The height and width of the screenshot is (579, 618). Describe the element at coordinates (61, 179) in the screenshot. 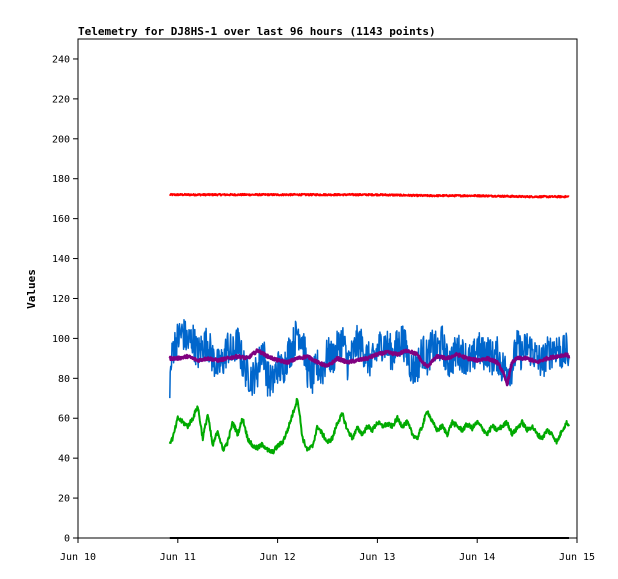

I see `y-tick-label: 180` at that location.